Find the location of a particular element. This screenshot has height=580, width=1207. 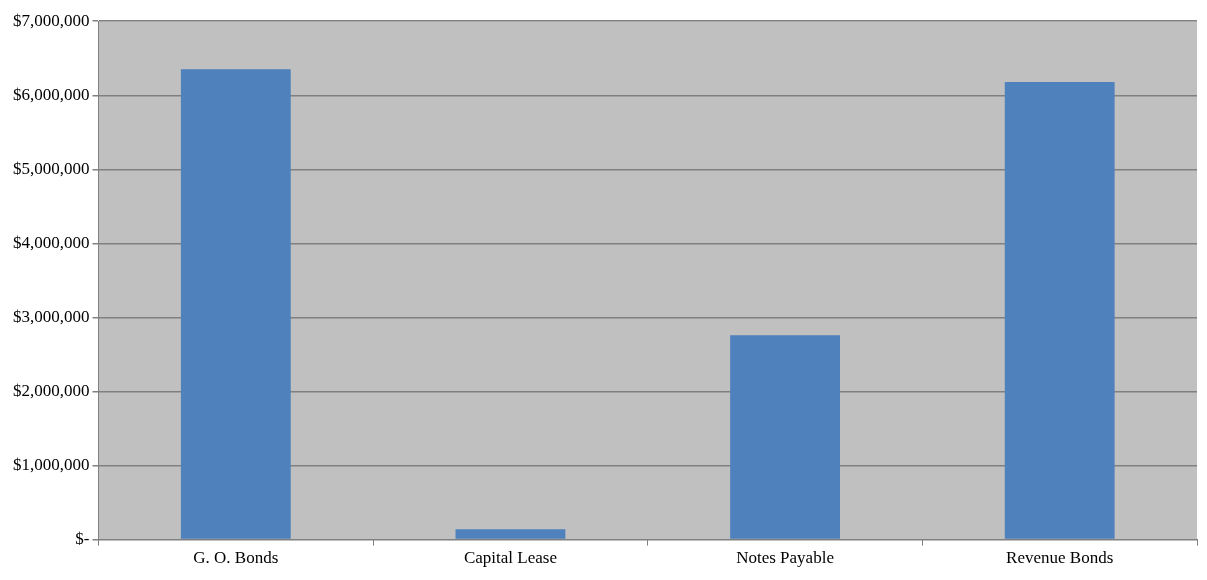

y-tick-label: $4,000,000 is located at coordinates (51, 242).